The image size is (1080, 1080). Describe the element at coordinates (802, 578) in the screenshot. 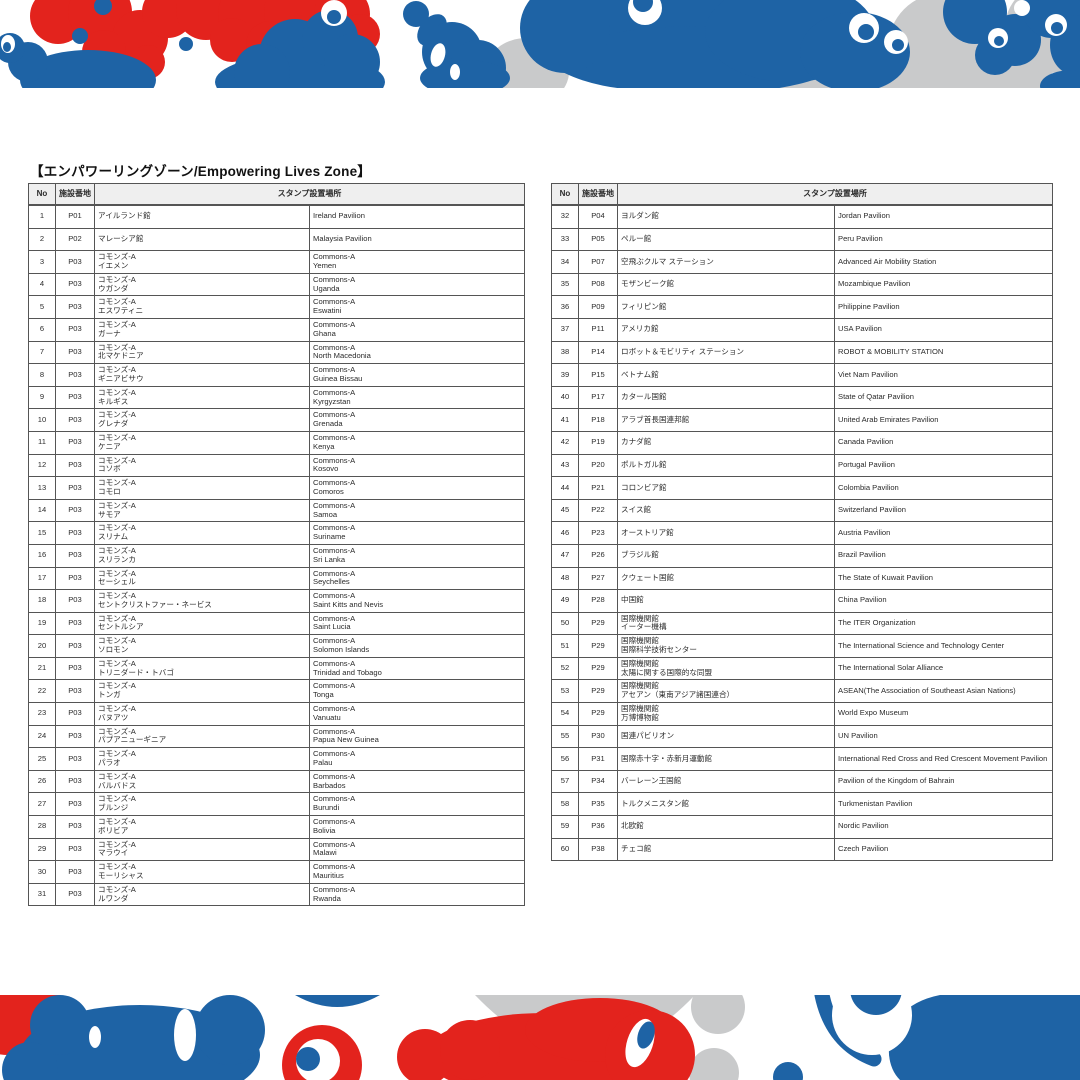

I see `table-row: 48 P27 クウェート国館 The State of Kuwait Pavilion` at that location.